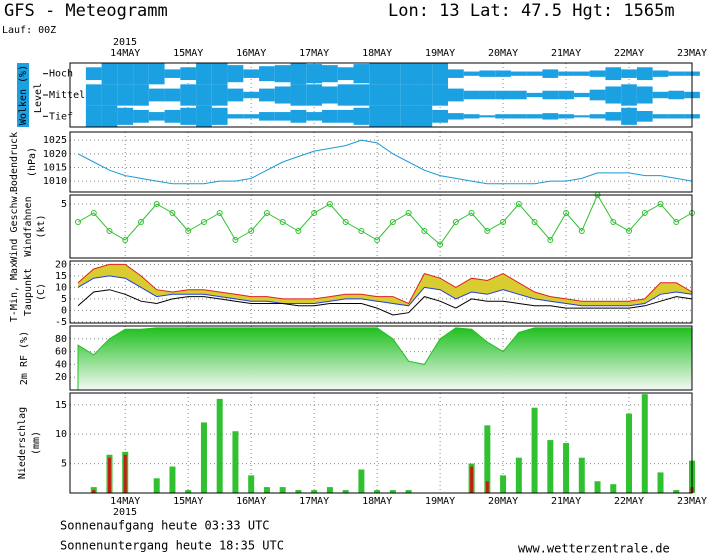 Image resolution: width=708 pixels, height=553 pixels. Describe the element at coordinates (629, 501) in the screenshot. I see `x-tick-label: 22MAY` at that location.